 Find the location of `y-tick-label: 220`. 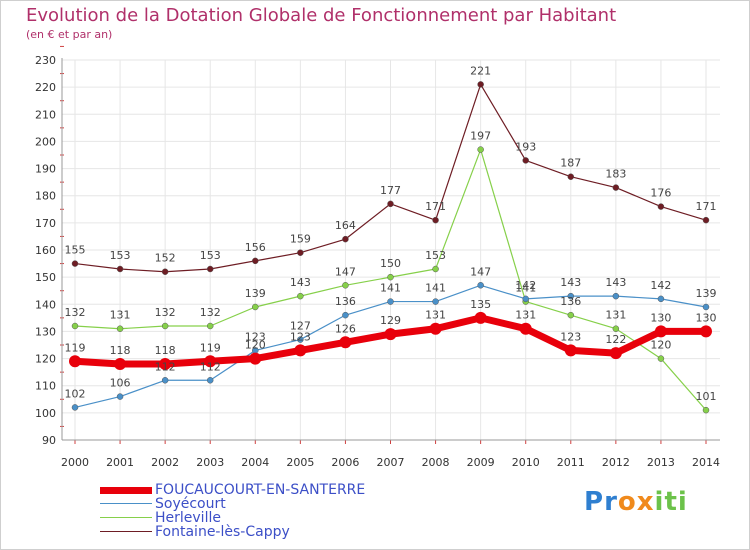

y-tick-label: 220 is located at coordinates (45, 87).